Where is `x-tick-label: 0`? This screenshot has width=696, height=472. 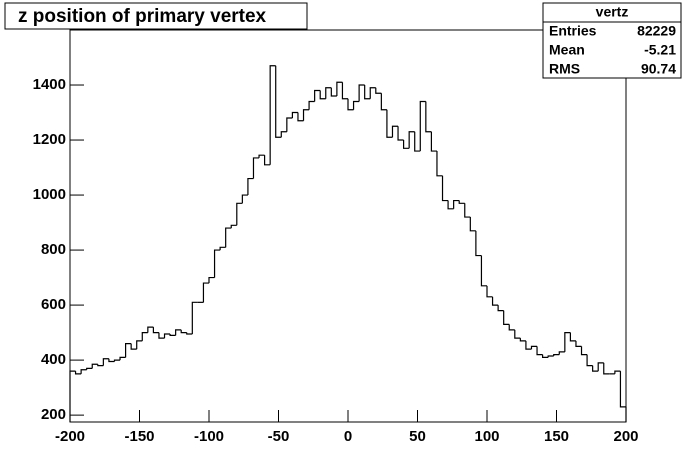 x-tick-label: 0 is located at coordinates (348, 436).